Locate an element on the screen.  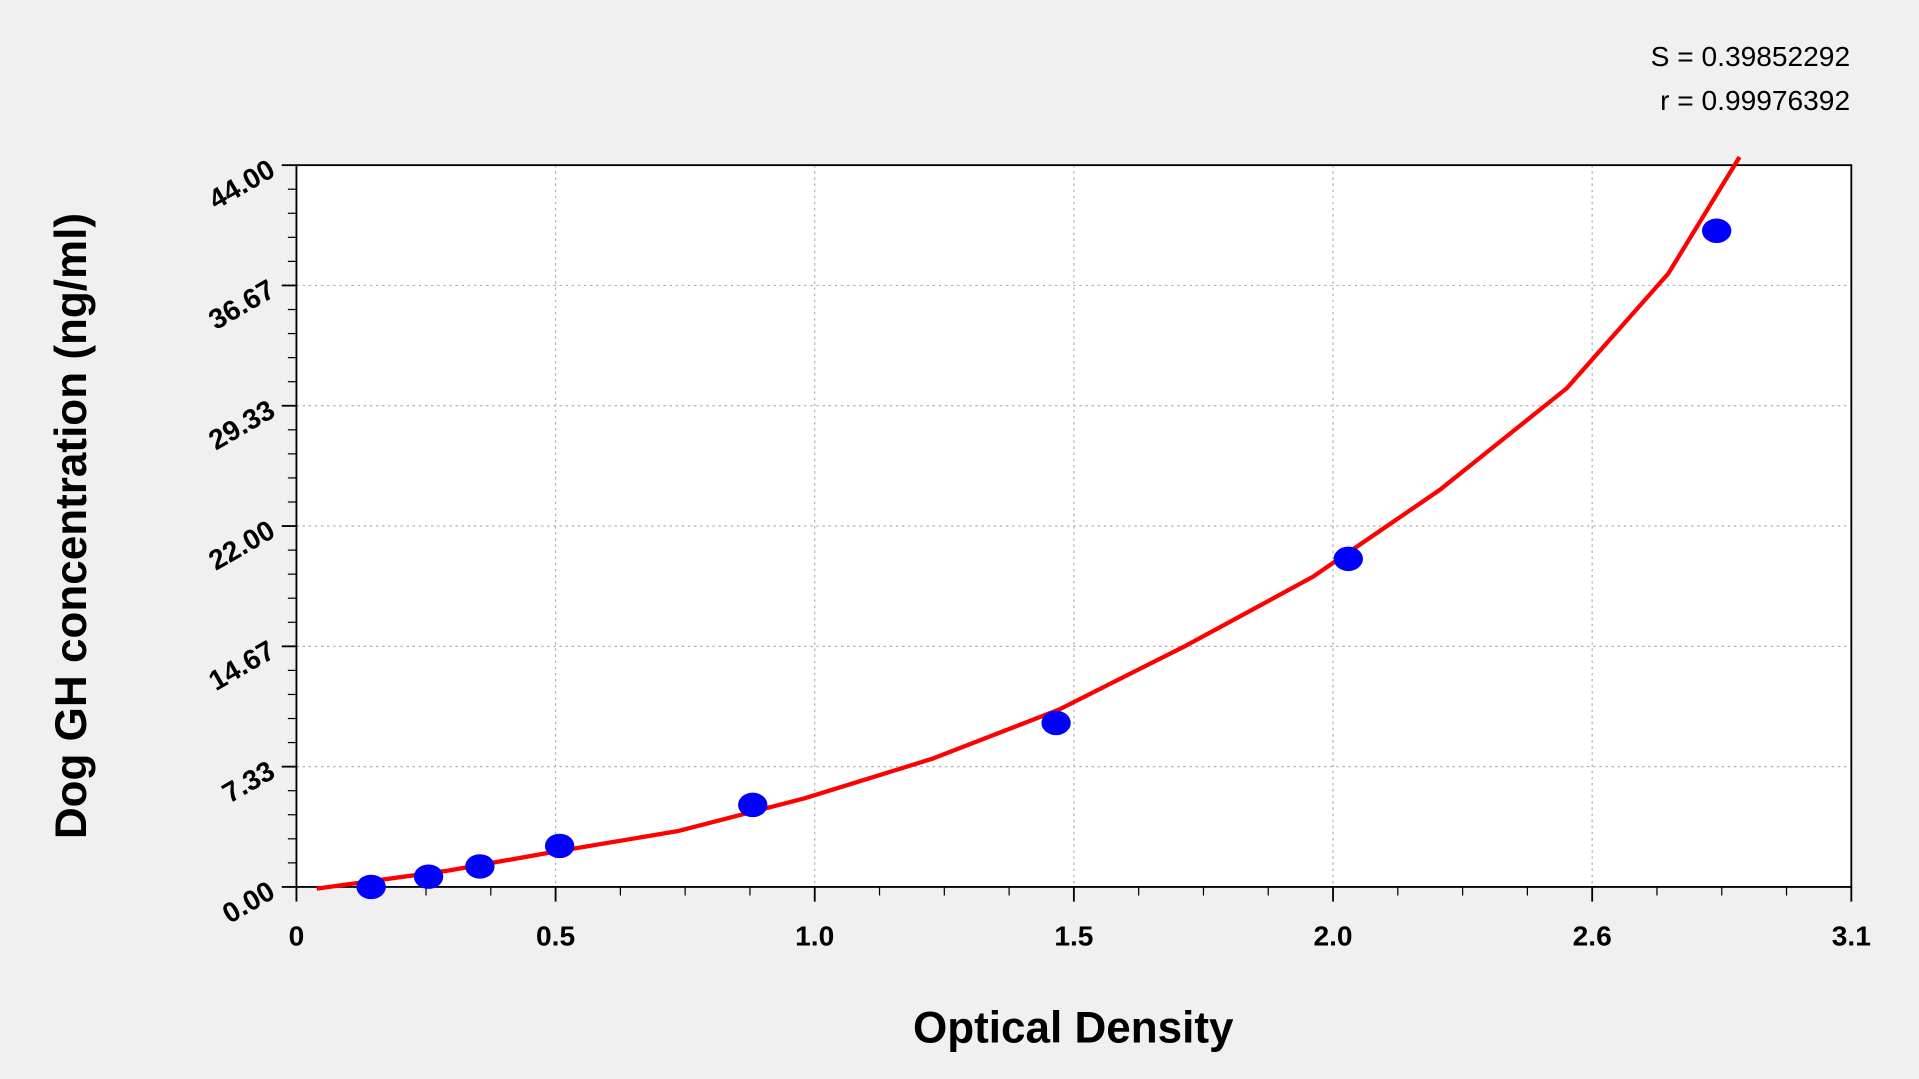
y-tick-label: 36.67 is located at coordinates (241, 305).